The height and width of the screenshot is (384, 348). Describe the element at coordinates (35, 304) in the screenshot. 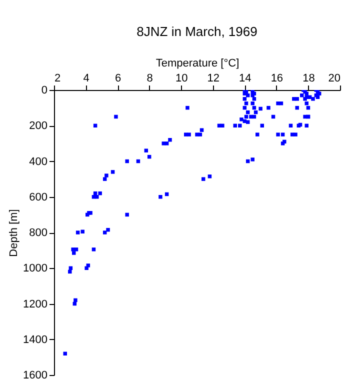

I see `y-tick-label: 1200` at that location.